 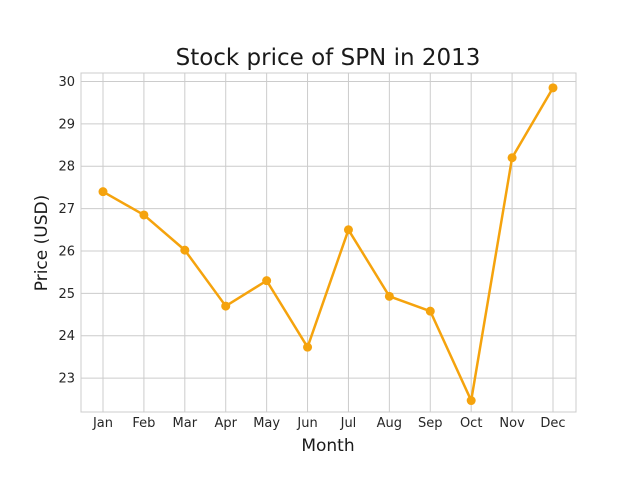 I want to click on x-tick-label: Sep, so click(x=430, y=423).